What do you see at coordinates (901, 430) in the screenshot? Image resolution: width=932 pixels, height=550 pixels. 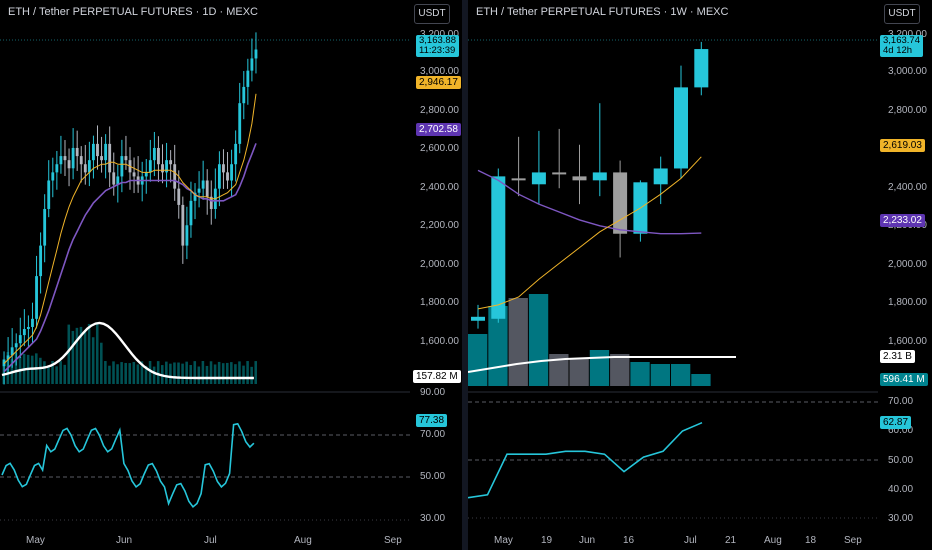 I see `rsi-tick: 60.00` at bounding box center [901, 430].